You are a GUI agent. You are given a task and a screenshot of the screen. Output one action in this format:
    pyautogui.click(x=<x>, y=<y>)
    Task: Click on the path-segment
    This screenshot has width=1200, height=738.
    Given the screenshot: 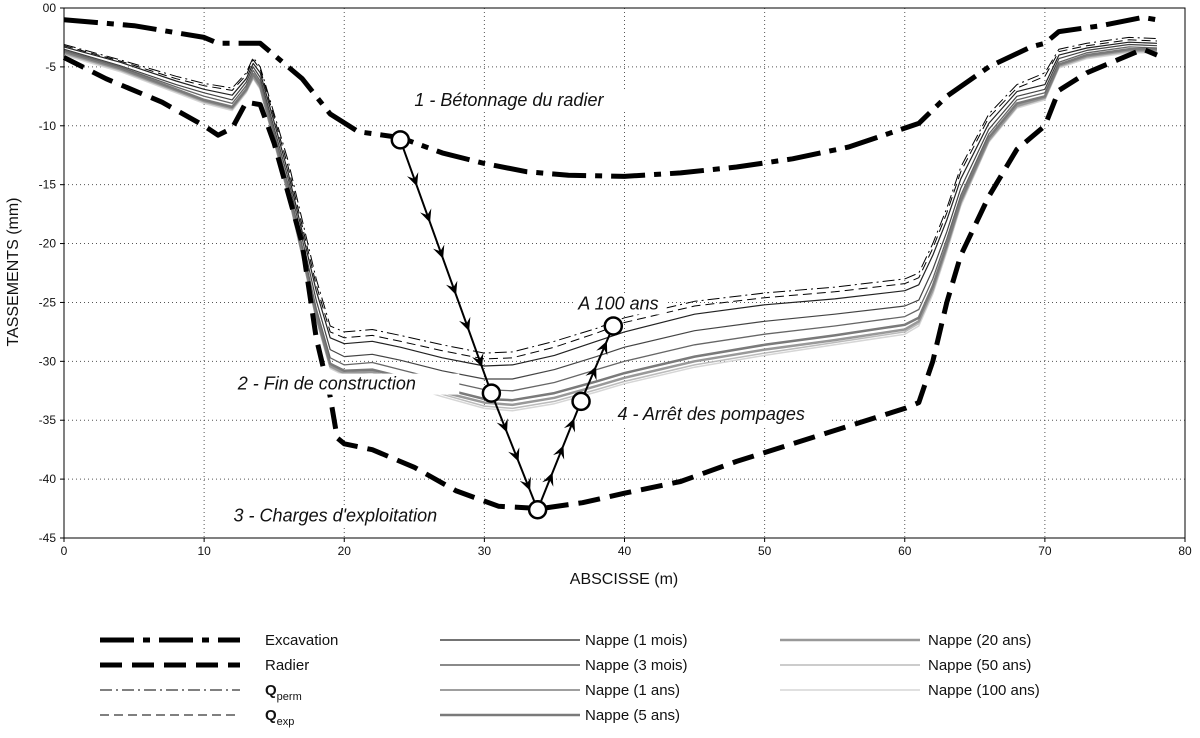 What is the action you would take?
    pyautogui.click(x=597, y=363)
    